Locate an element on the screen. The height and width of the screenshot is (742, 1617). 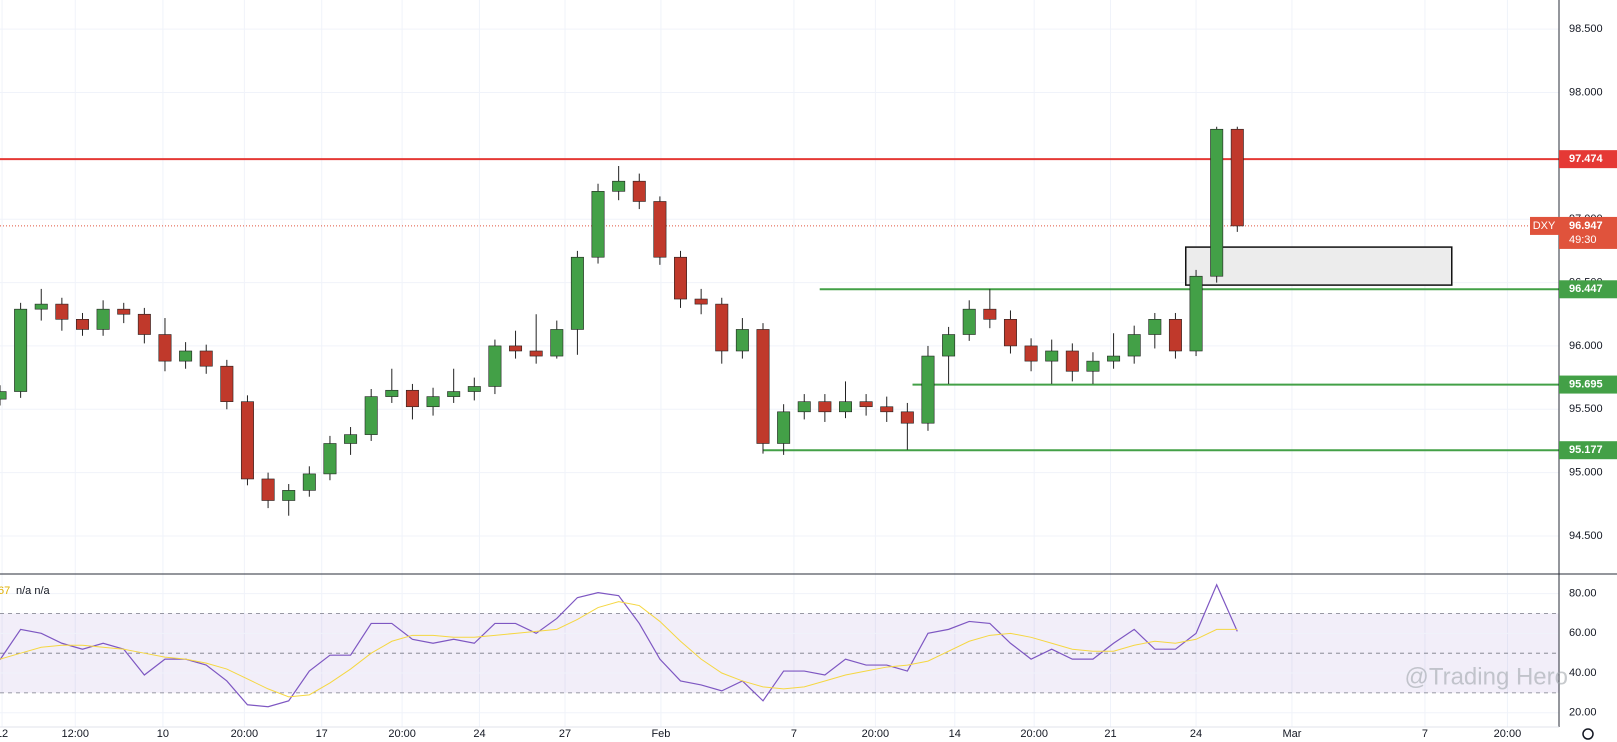
x-tick-label: 27 is located at coordinates (565, 734).